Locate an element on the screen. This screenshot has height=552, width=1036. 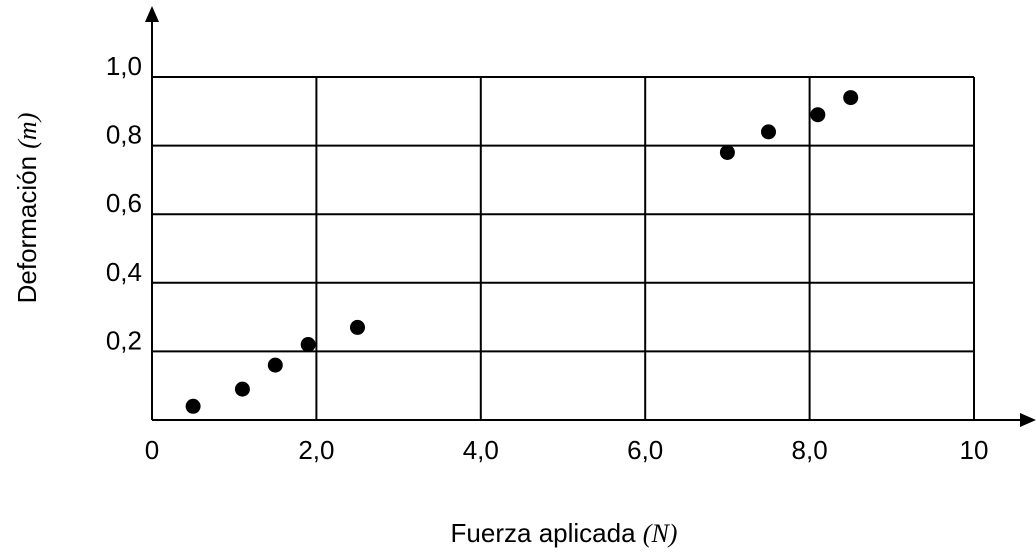
x-axis-arrow is located at coordinates (1028, 420).